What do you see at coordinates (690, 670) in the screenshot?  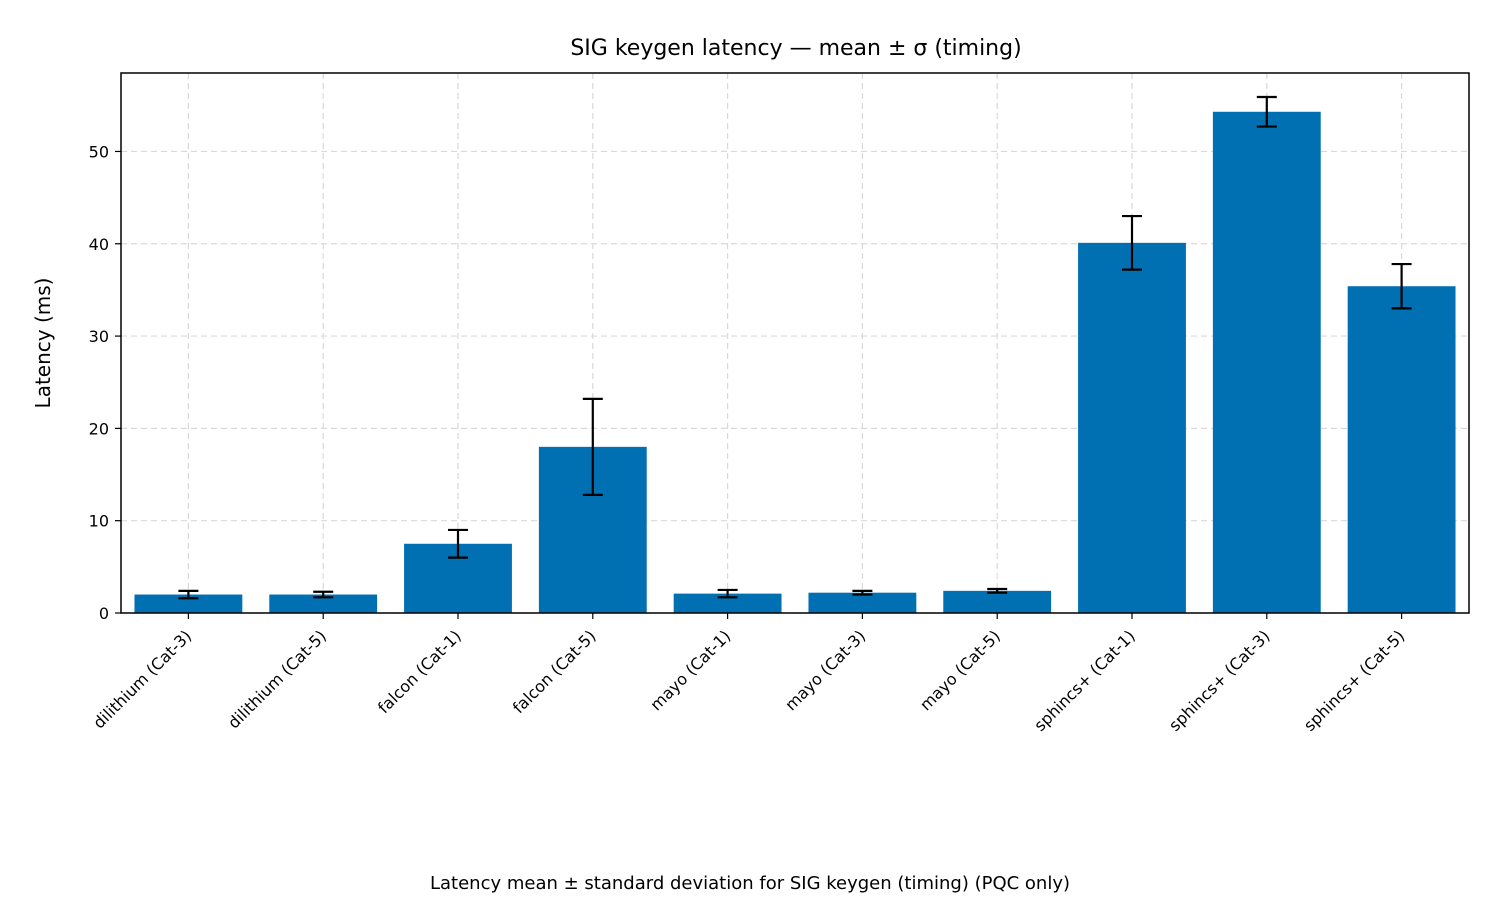 I see `x-tick-label: mayo (Cat-1)` at bounding box center [690, 670].